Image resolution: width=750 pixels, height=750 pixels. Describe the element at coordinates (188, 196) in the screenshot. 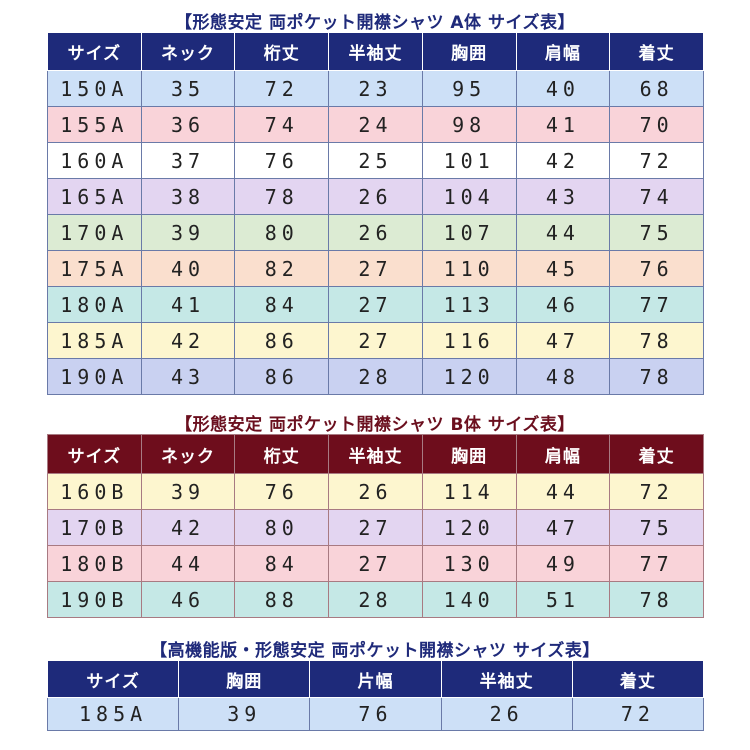

I see `value-cell: 38` at that location.